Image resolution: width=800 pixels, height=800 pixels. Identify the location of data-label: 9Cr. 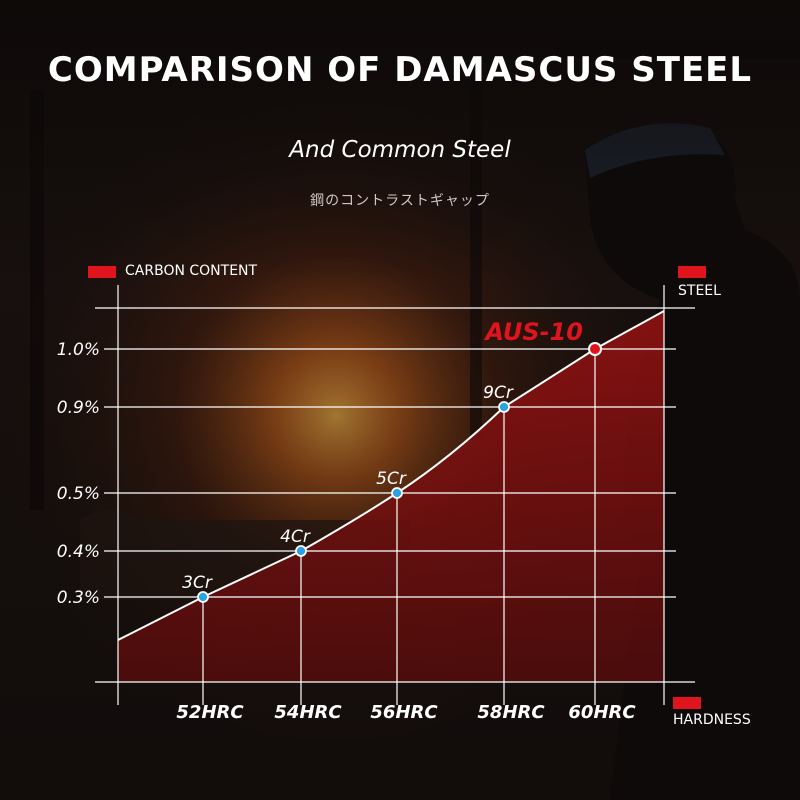
(498, 393).